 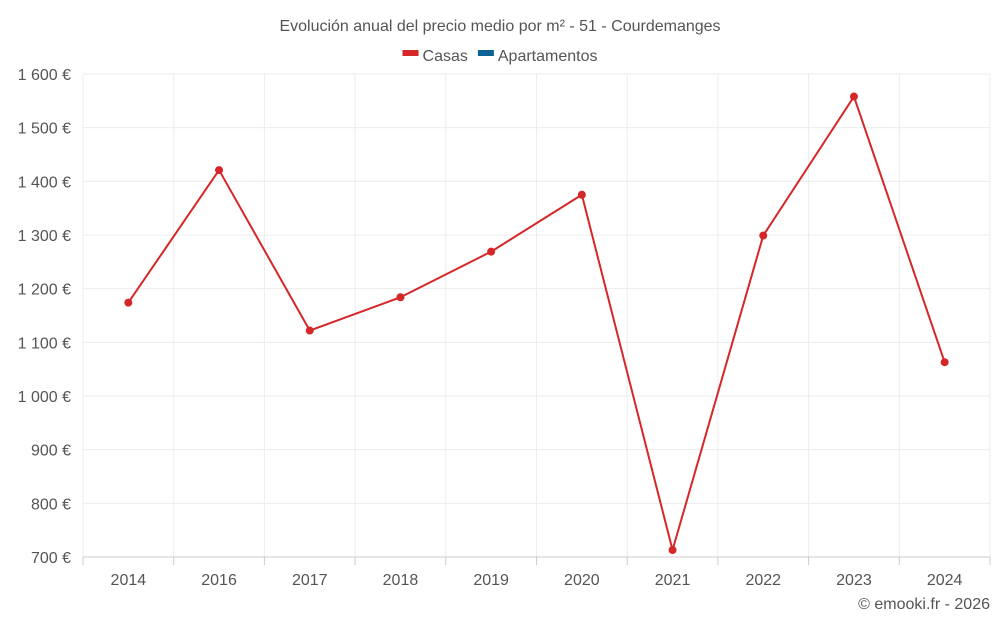 I want to click on y-tick-label: 700 €, so click(x=51, y=558).